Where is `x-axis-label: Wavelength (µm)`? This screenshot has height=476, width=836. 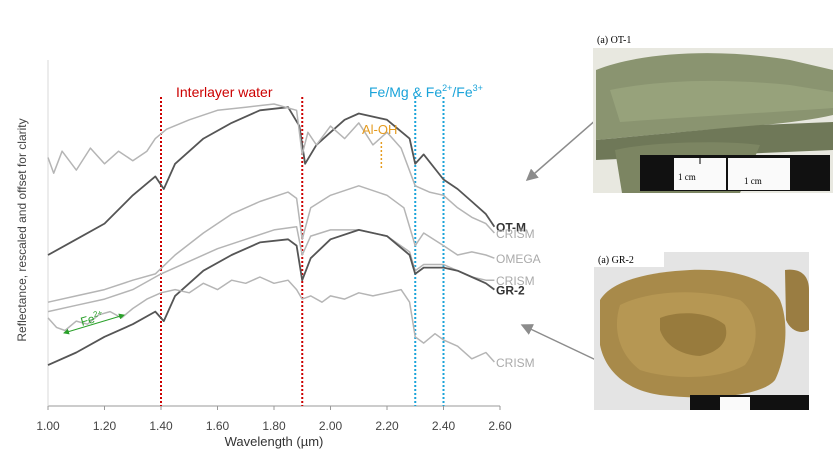
x-axis-label: Wavelength (µm) is located at coordinates (274, 441).